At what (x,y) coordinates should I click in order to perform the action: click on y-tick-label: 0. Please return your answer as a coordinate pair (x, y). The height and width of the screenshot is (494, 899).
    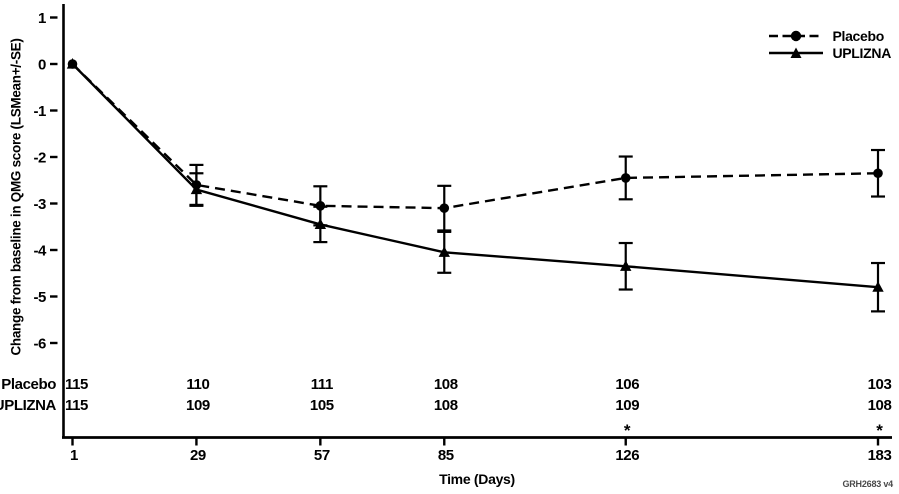
    Looking at the image, I should click on (42, 65).